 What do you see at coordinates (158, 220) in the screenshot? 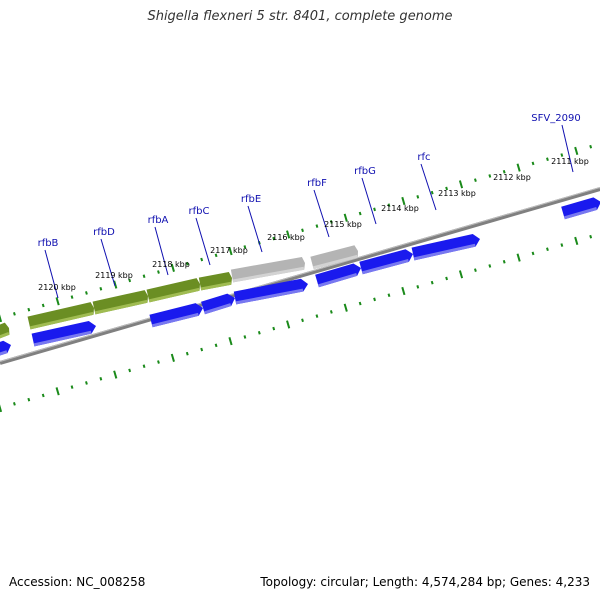
I see `gene-label: rfbA` at bounding box center [158, 220].